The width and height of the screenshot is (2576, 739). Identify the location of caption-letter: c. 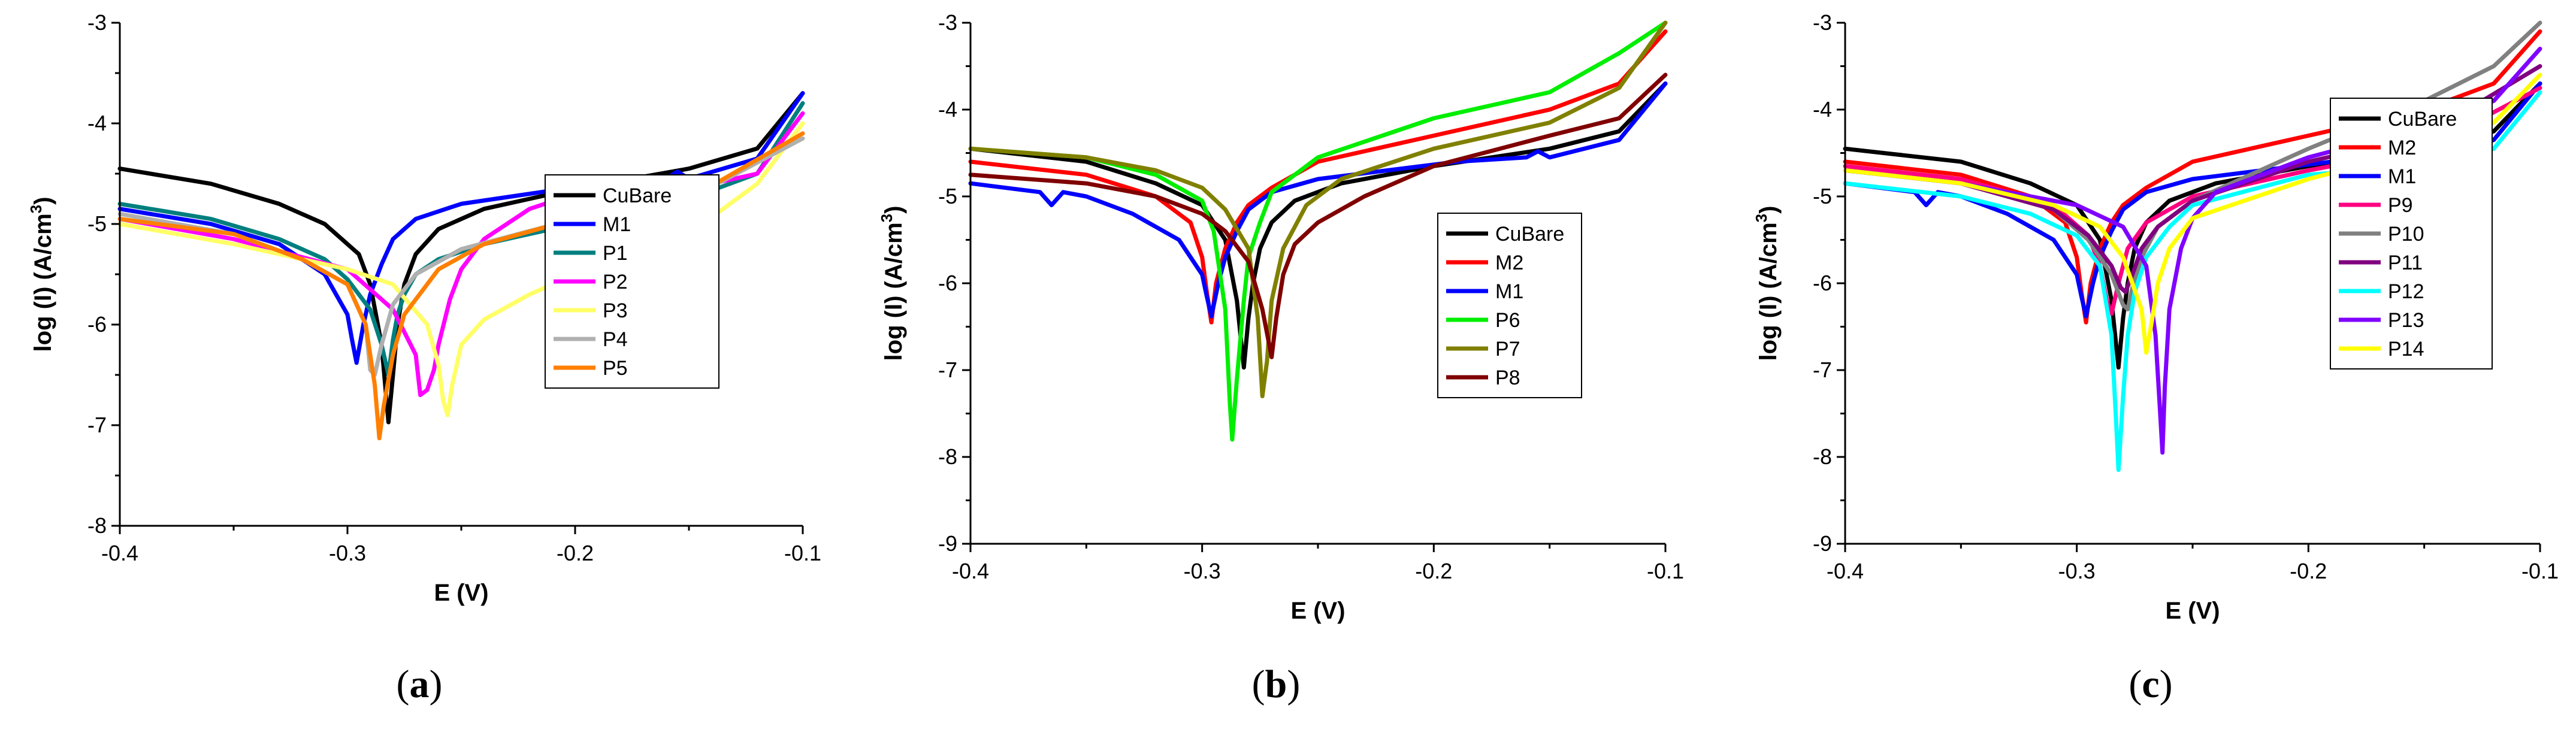
(2151, 684).